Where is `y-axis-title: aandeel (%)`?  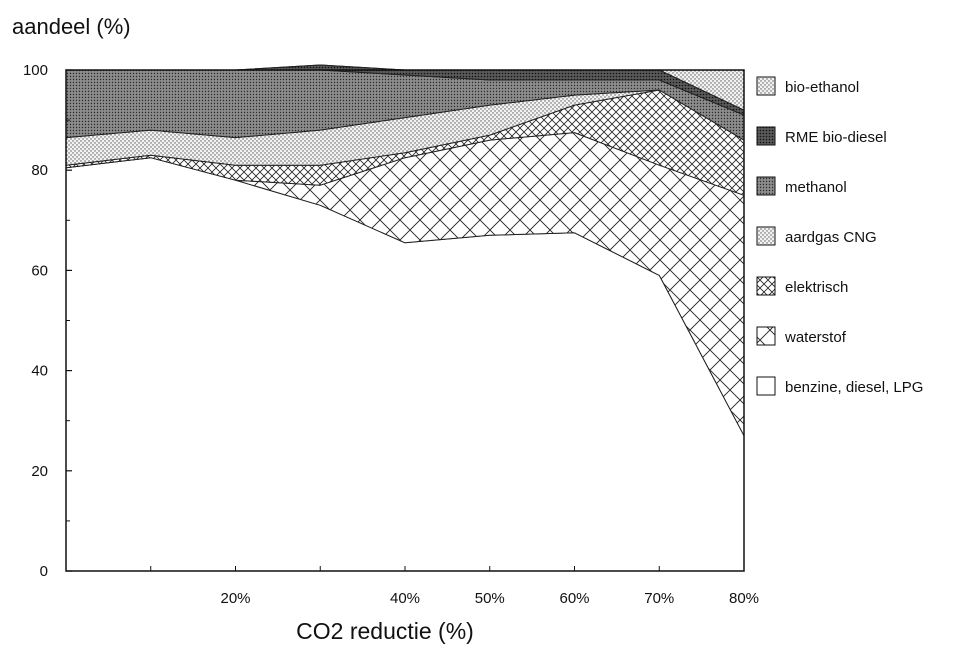
y-axis-title: aandeel (%) is located at coordinates (71, 26).